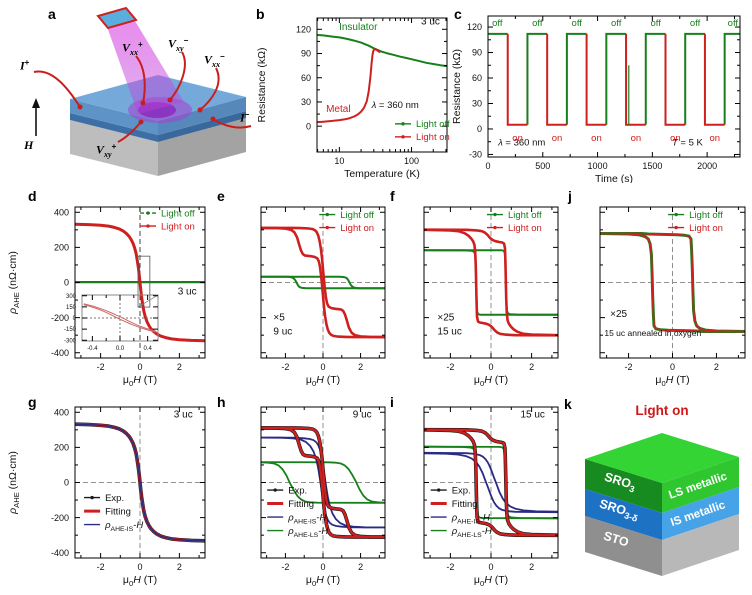 The width and height of the screenshot is (752, 595). What do you see at coordinates (118, 511) in the screenshot?
I see `svg-text: Fitting` at bounding box center [118, 511].